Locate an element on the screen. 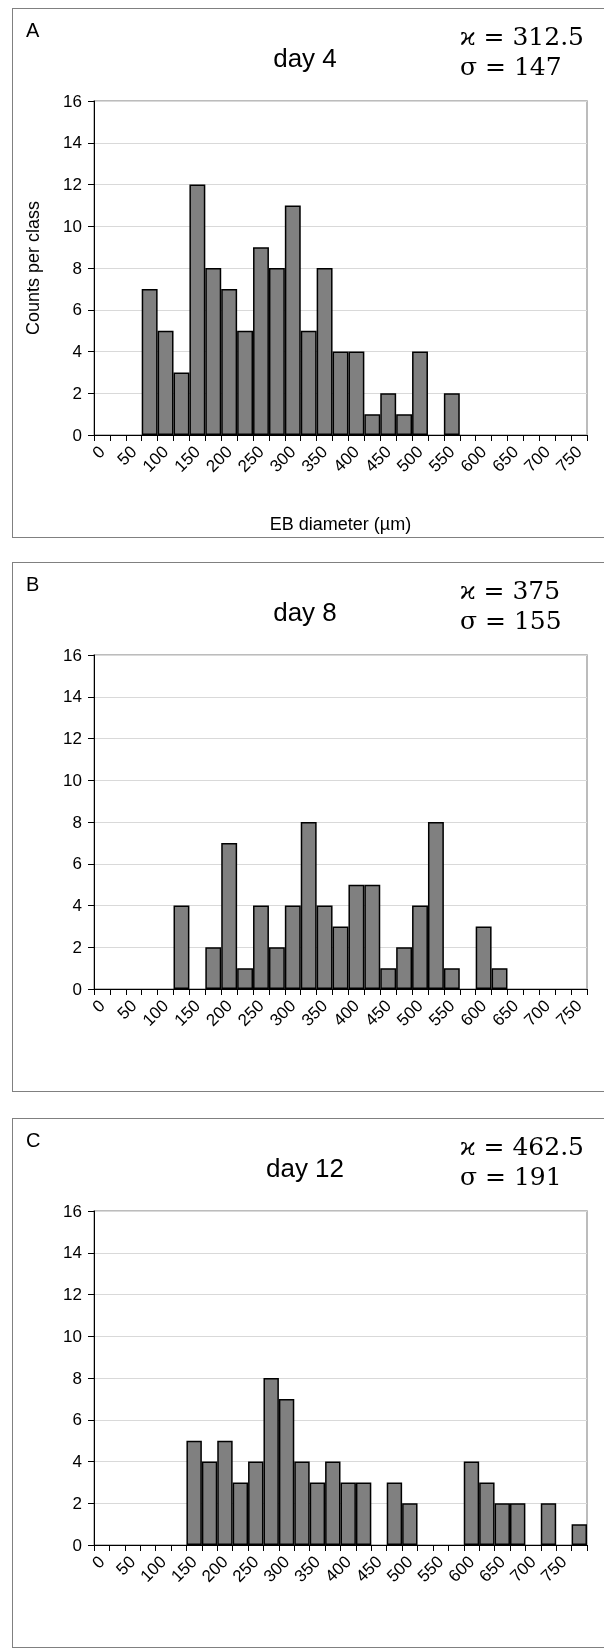 Image resolution: width=604 pixels, height=1648 pixels. x-axis-title: EB diameter (µm) is located at coordinates (340, 524).